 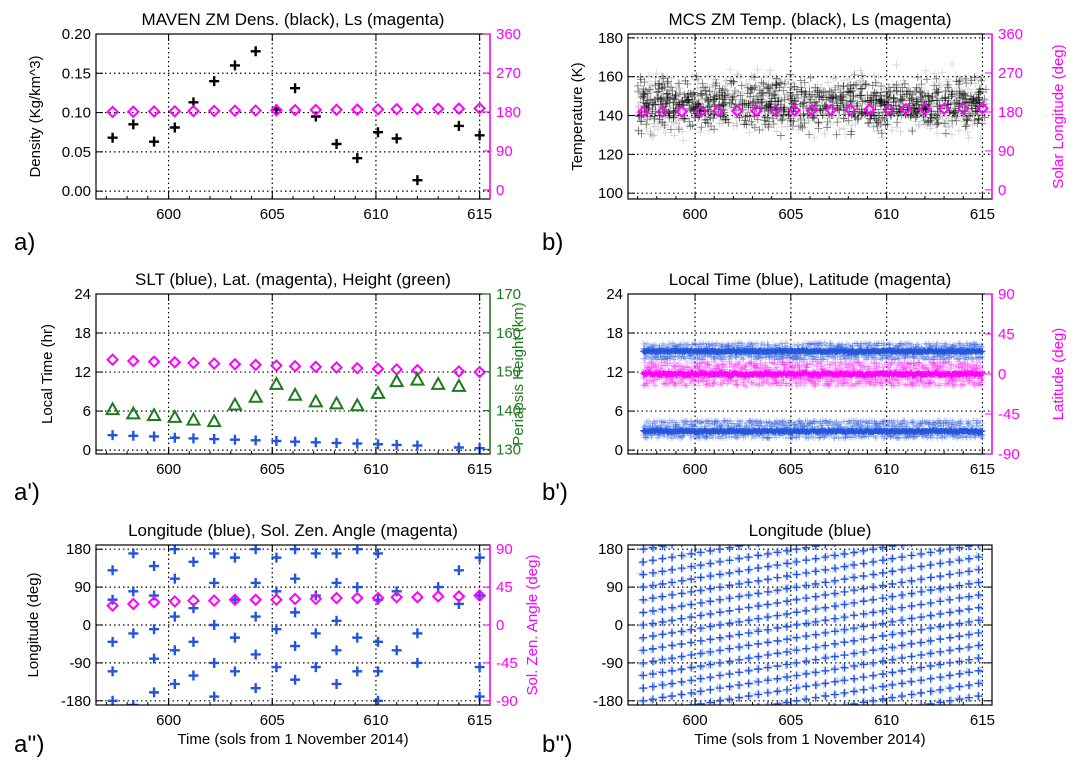 What do you see at coordinates (296, 110) in the screenshot?
I see `series` at bounding box center [296, 110].